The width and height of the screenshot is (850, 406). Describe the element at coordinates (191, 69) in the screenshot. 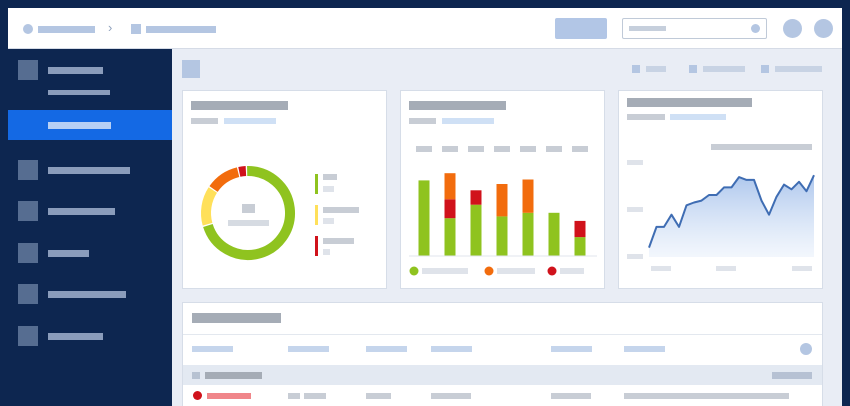

I see `page-header-icon` at that location.